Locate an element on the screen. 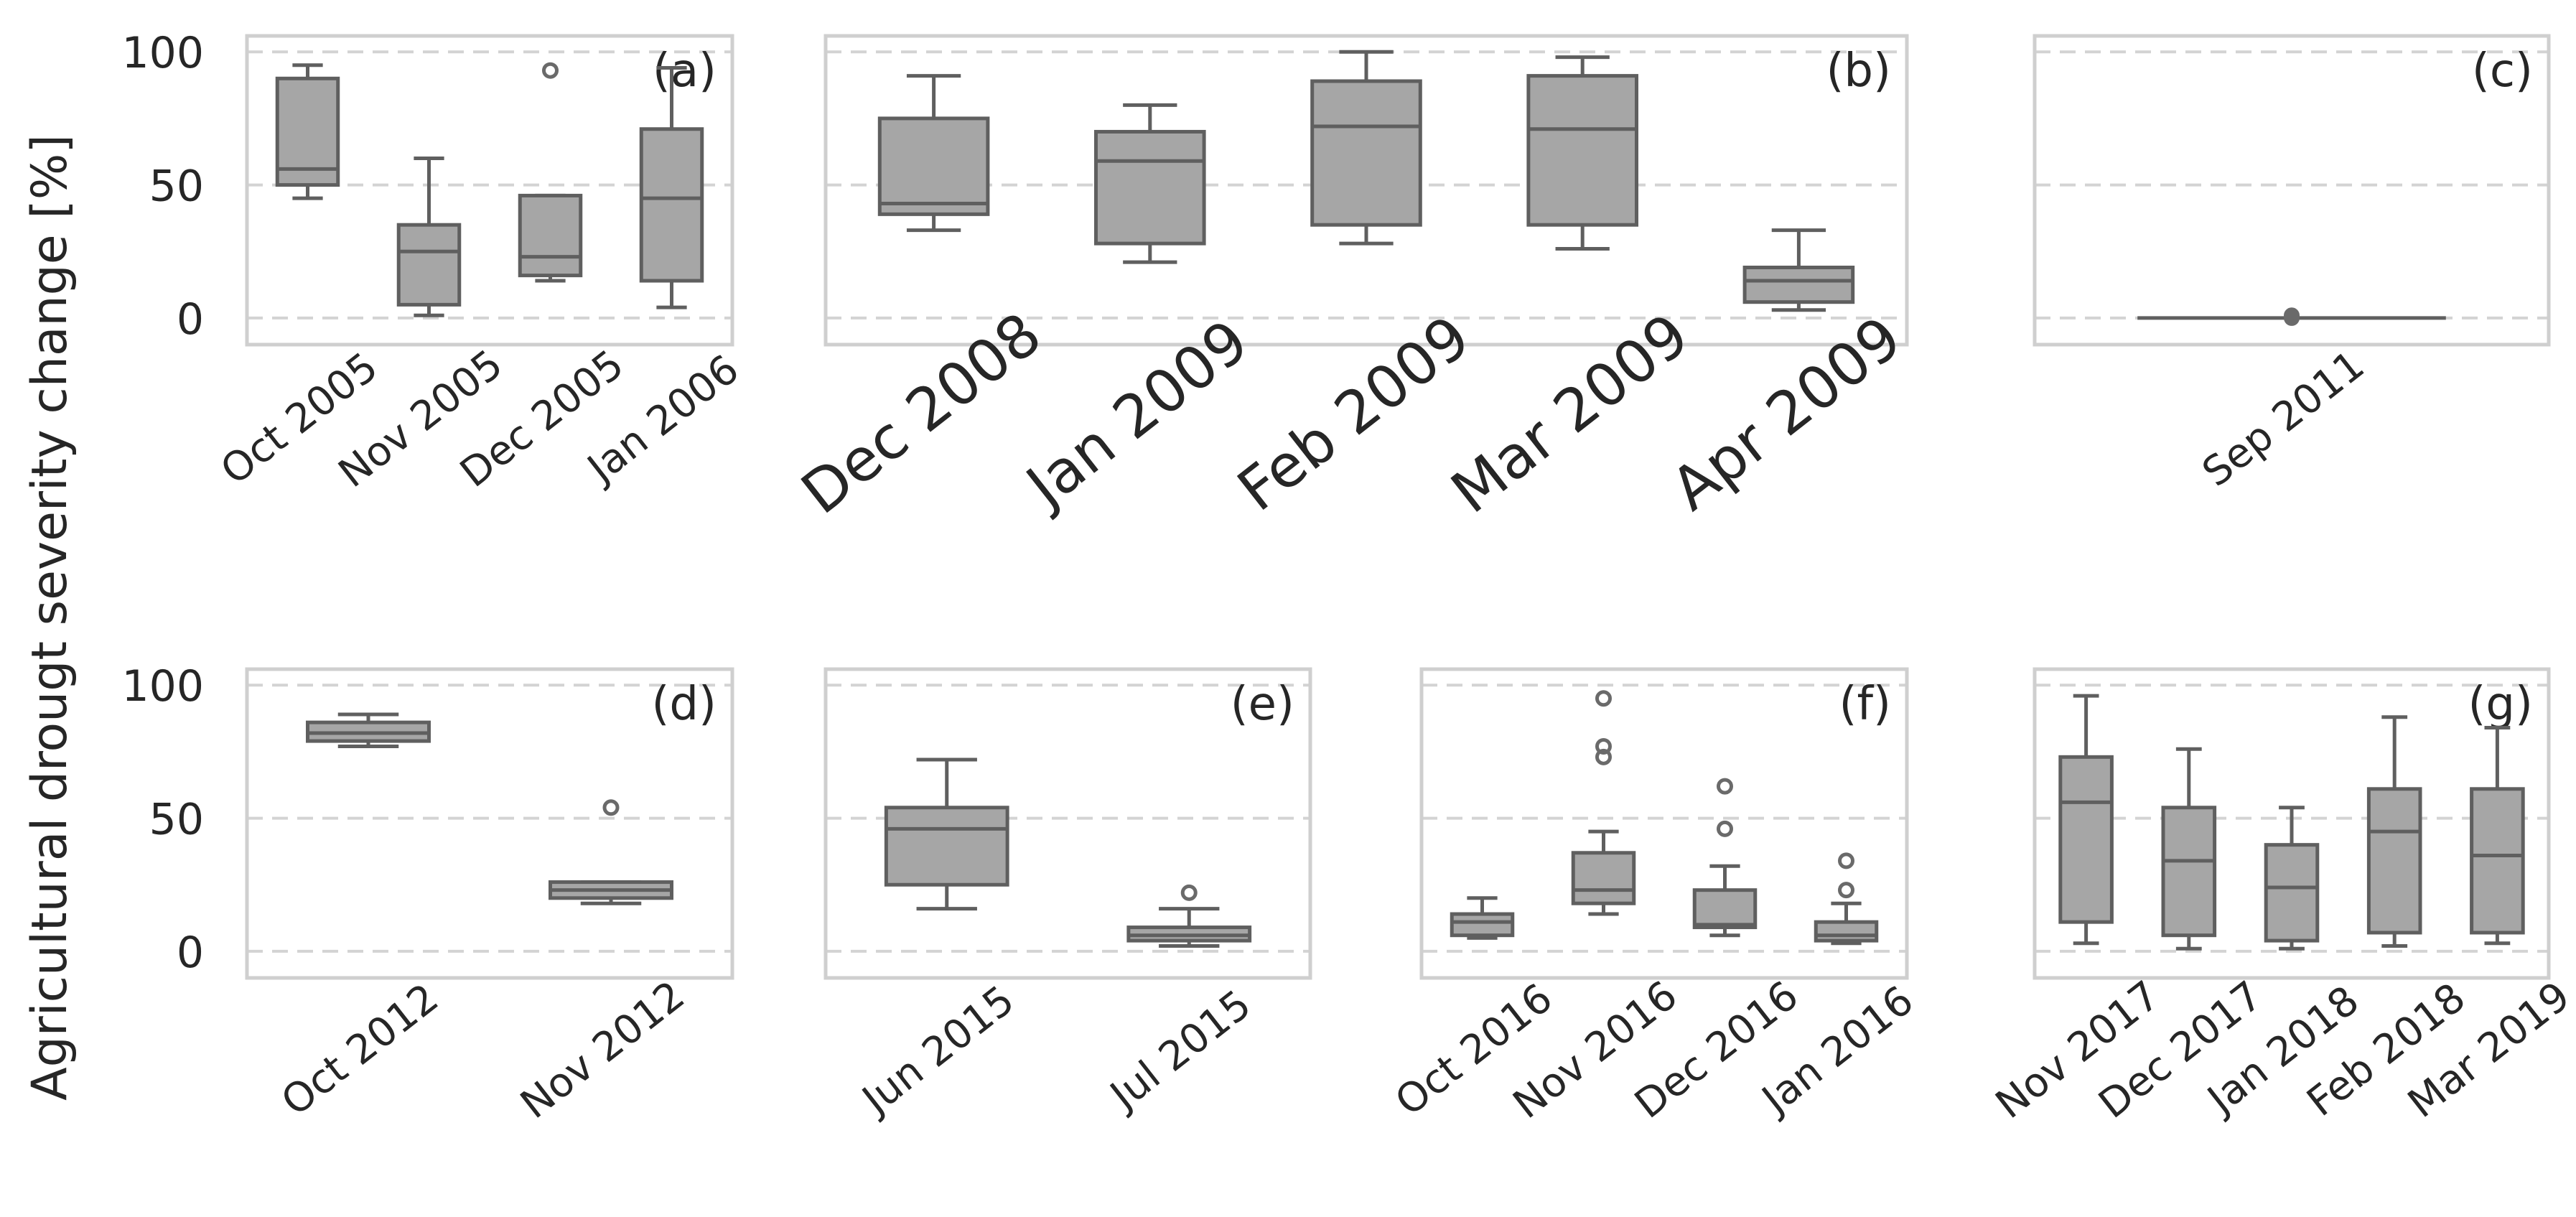 The width and height of the screenshot is (2576, 1217). box-feb-2009 is located at coordinates (1366, 148).